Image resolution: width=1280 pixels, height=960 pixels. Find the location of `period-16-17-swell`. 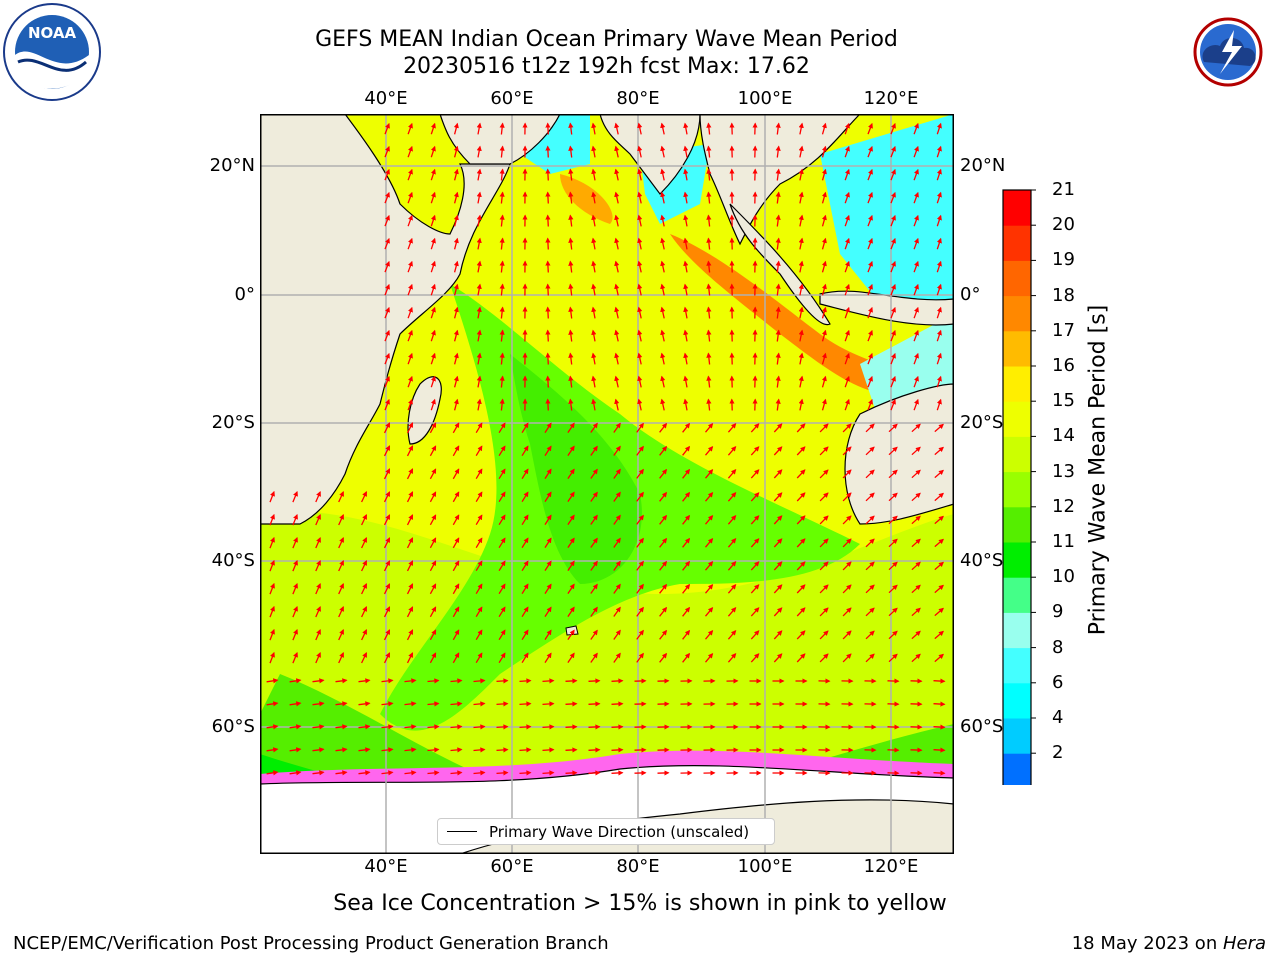

period-16-17-swell is located at coordinates (790, 314).